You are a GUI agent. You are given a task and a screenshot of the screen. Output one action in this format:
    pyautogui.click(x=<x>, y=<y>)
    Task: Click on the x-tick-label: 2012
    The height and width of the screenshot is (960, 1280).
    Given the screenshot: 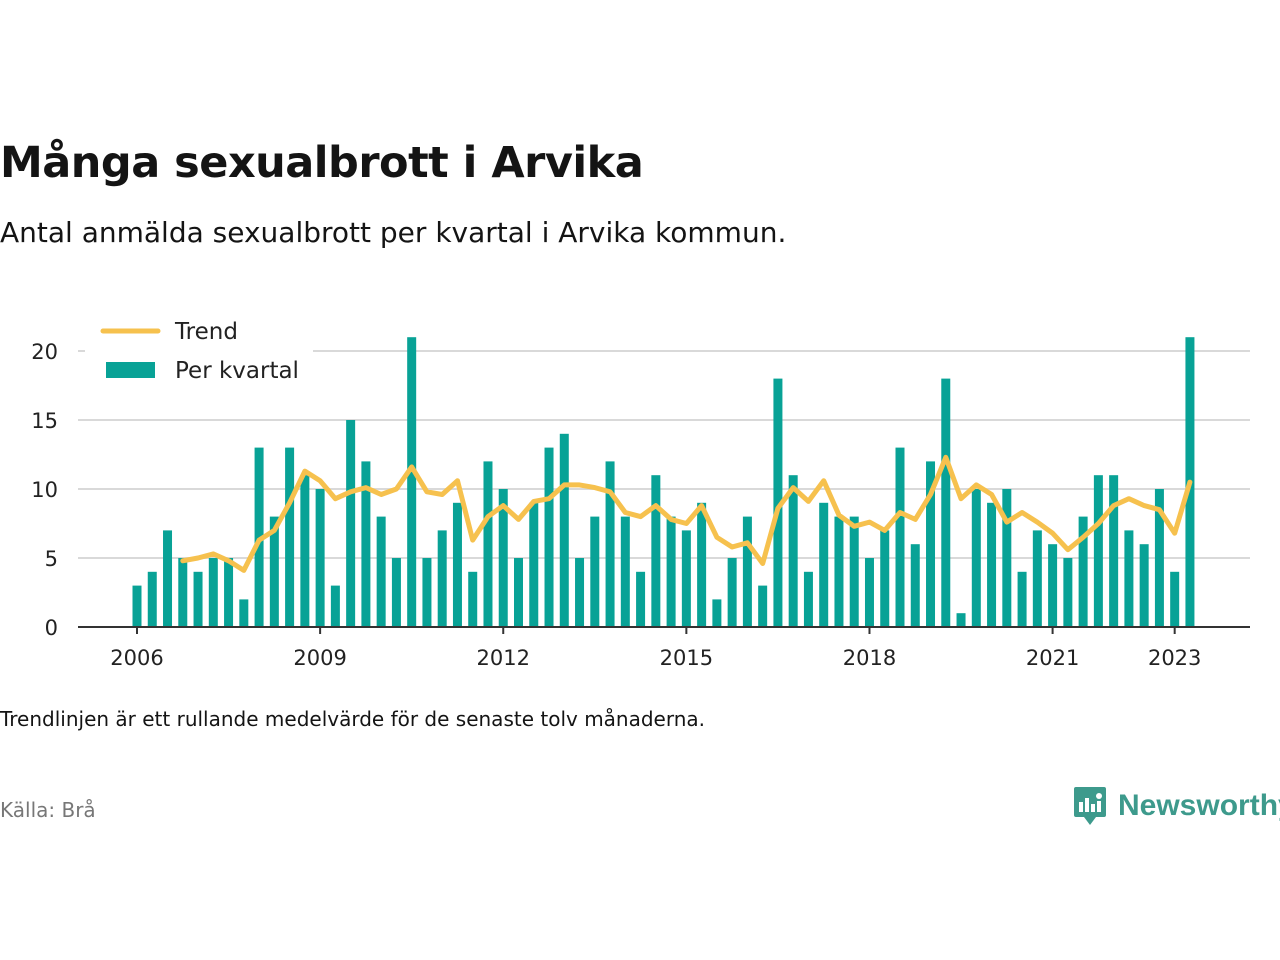 What is the action you would take?
    pyautogui.click(x=503, y=658)
    